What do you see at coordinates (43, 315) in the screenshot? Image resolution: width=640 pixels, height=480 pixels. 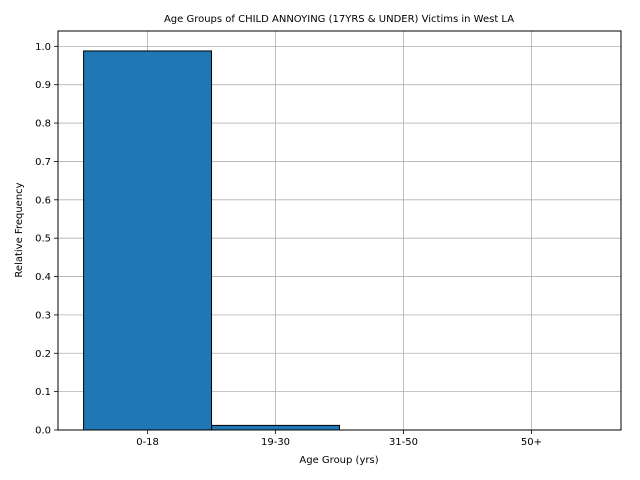 I see `y-tick-label: 0.3` at bounding box center [43, 315].